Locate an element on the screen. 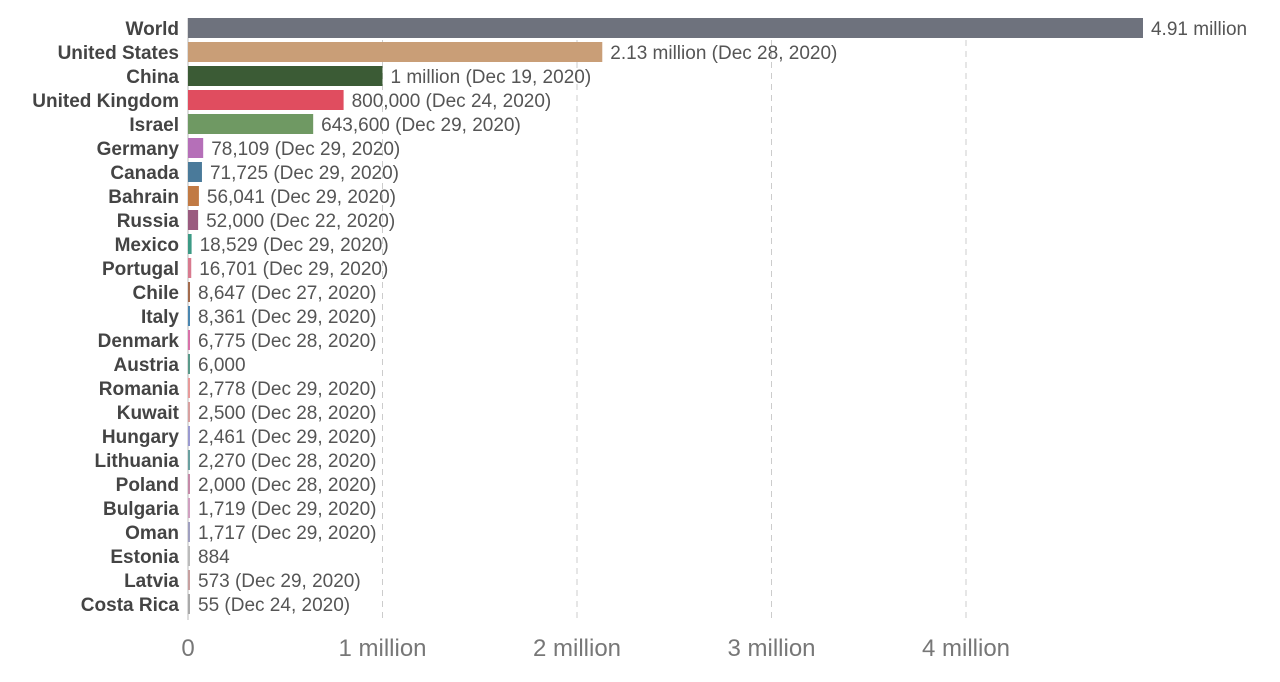 Image resolution: width=1280 pixels, height=682 pixels. x-axis-ticks: 0 1 million 2 million 3 million 4 million is located at coordinates (595, 648).